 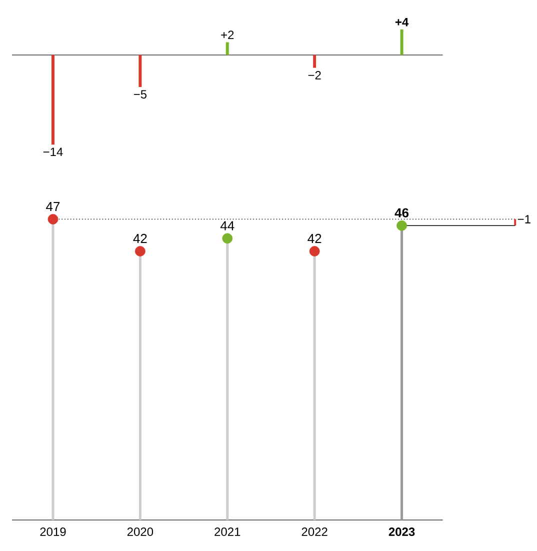 What do you see at coordinates (227, 532) in the screenshot?
I see `x-tick-label: 2021` at bounding box center [227, 532].